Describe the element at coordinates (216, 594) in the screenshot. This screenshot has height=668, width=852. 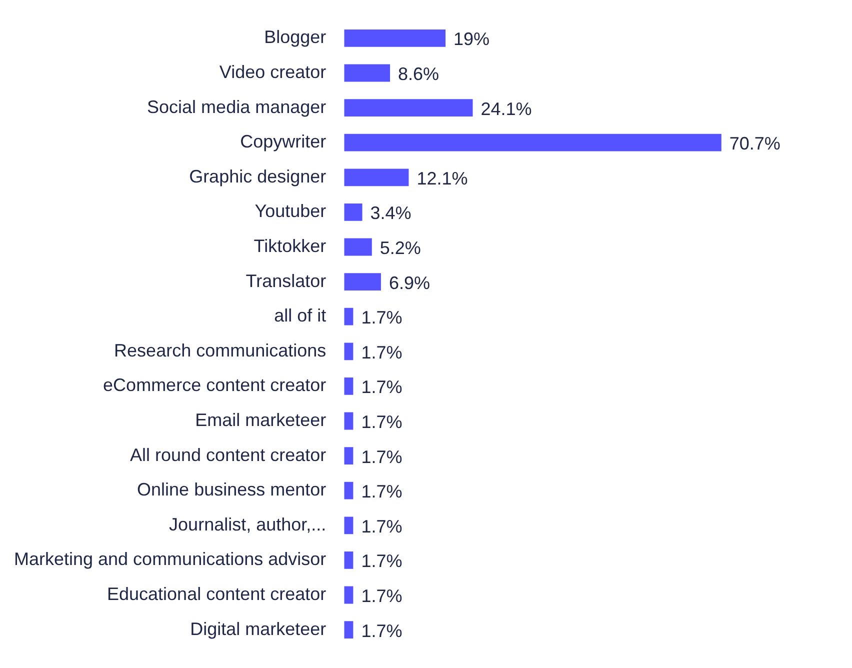
I see `y-tick-label: Educational content creator` at that location.